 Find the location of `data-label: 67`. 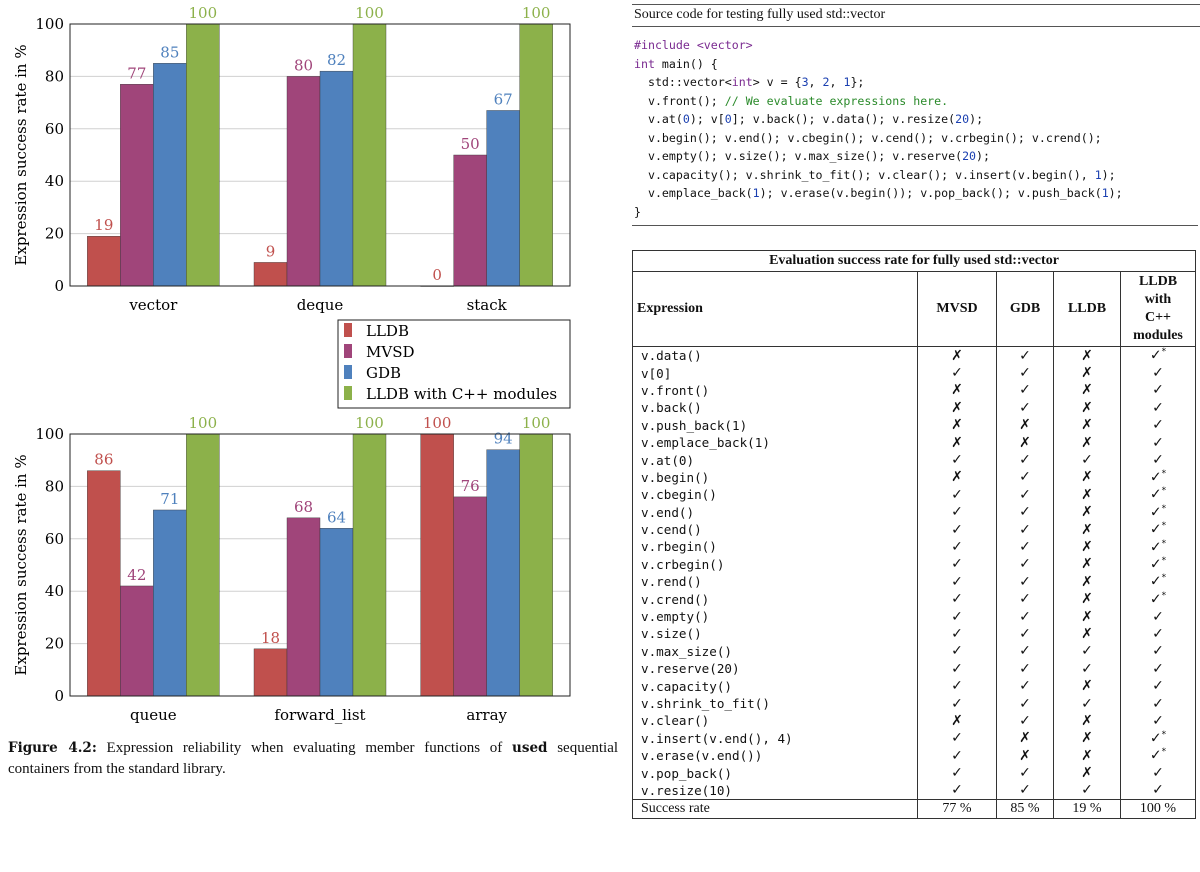

data-label: 67 is located at coordinates (503, 99).